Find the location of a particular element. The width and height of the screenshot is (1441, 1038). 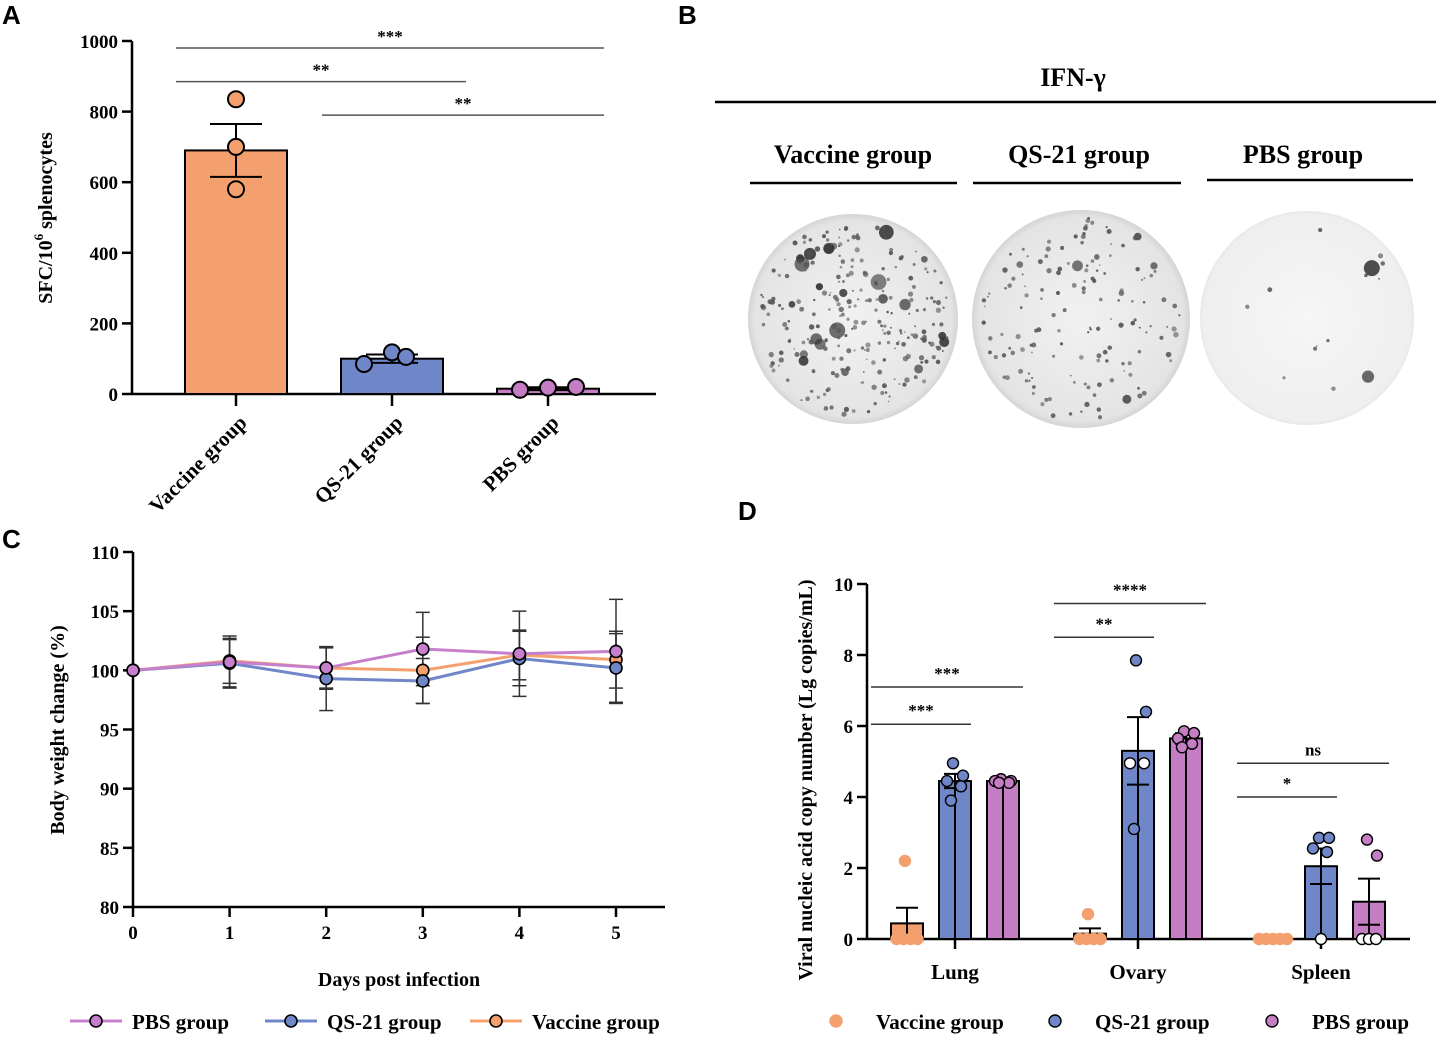

x-tick-label-c: 0 is located at coordinates (133, 933).